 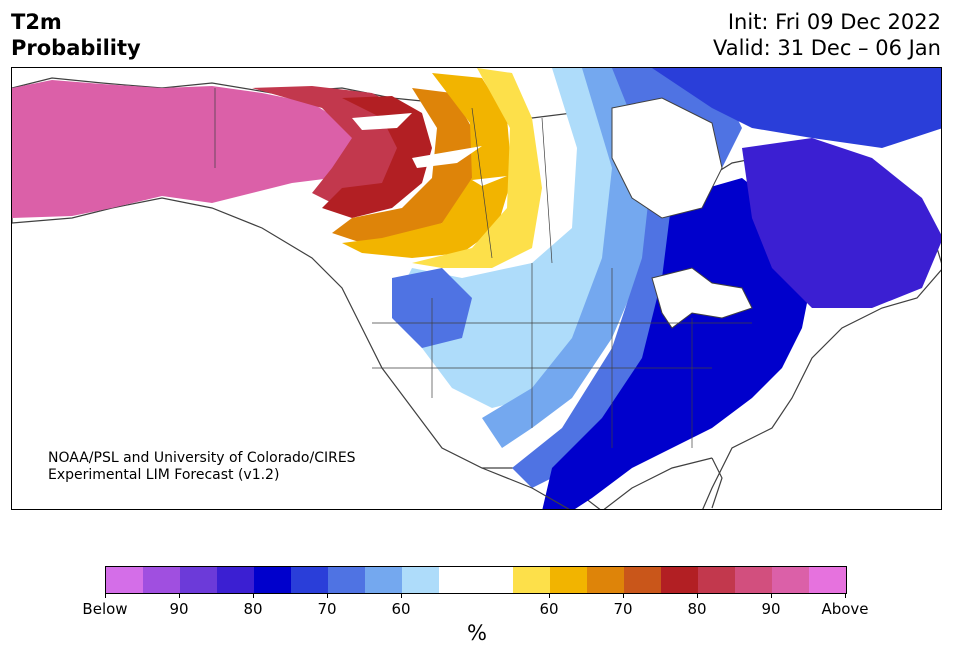 What do you see at coordinates (845, 609) in the screenshot?
I see `colorbar-tick-label: Above` at bounding box center [845, 609].